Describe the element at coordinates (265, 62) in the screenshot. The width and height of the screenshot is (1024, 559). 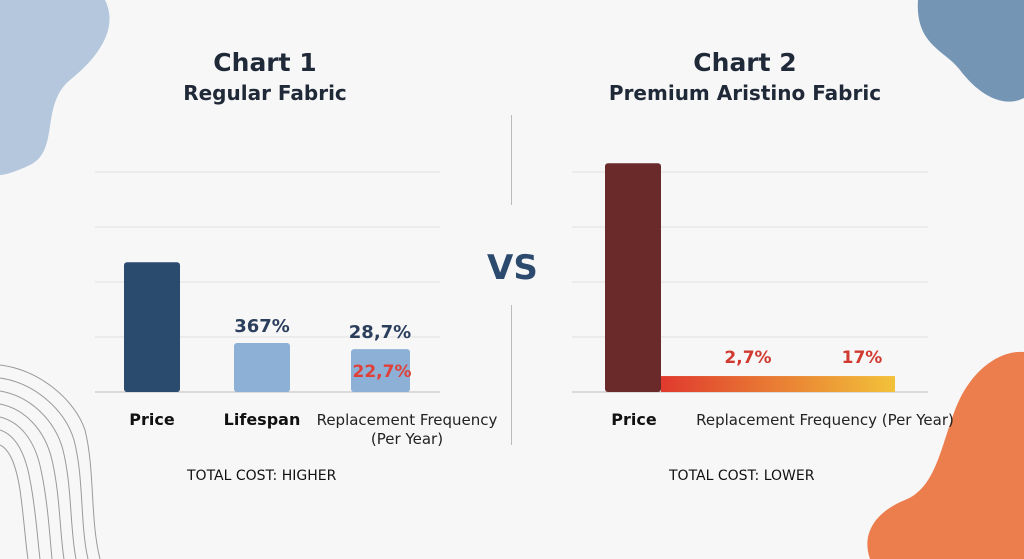
I see `chart1-title: Chart 1` at that location.